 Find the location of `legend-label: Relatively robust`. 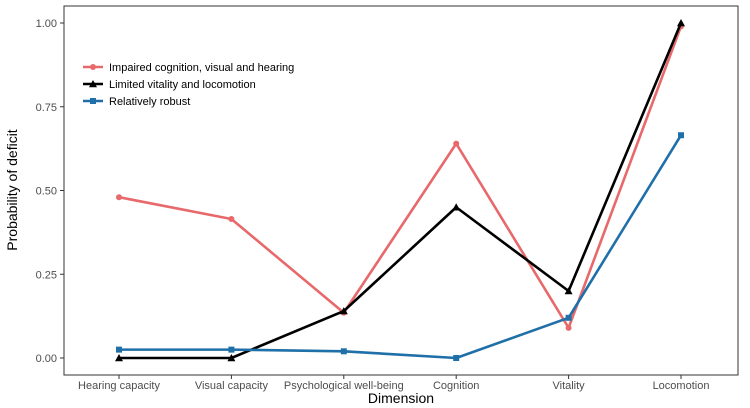

legend-label: Relatively robust is located at coordinates (149, 102).